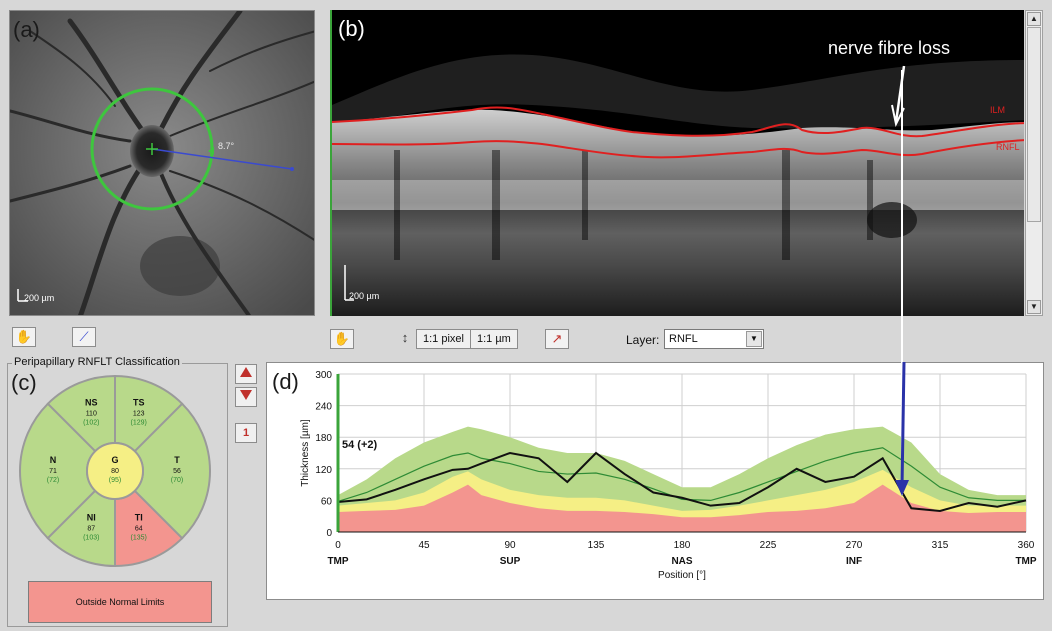 The width and height of the screenshot is (1052, 631). What do you see at coordinates (91, 528) in the screenshot?
I see `sector-value: 87` at bounding box center [91, 528].